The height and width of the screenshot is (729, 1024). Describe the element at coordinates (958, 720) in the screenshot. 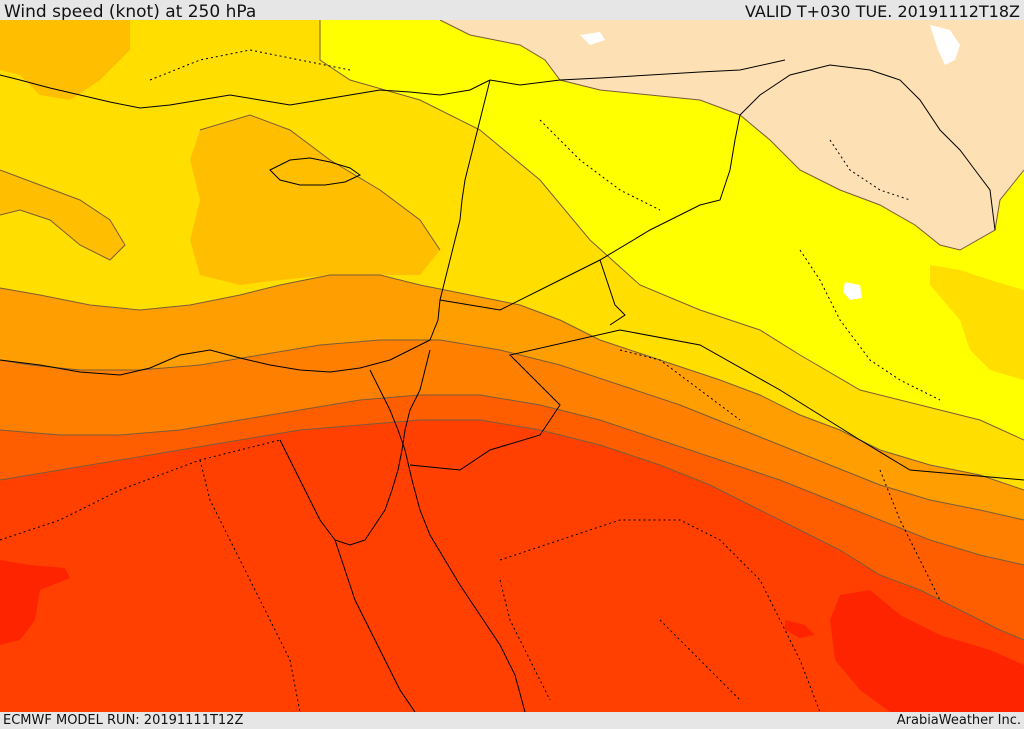

I see `credit-label: ArabiaWeather Inc.` at that location.